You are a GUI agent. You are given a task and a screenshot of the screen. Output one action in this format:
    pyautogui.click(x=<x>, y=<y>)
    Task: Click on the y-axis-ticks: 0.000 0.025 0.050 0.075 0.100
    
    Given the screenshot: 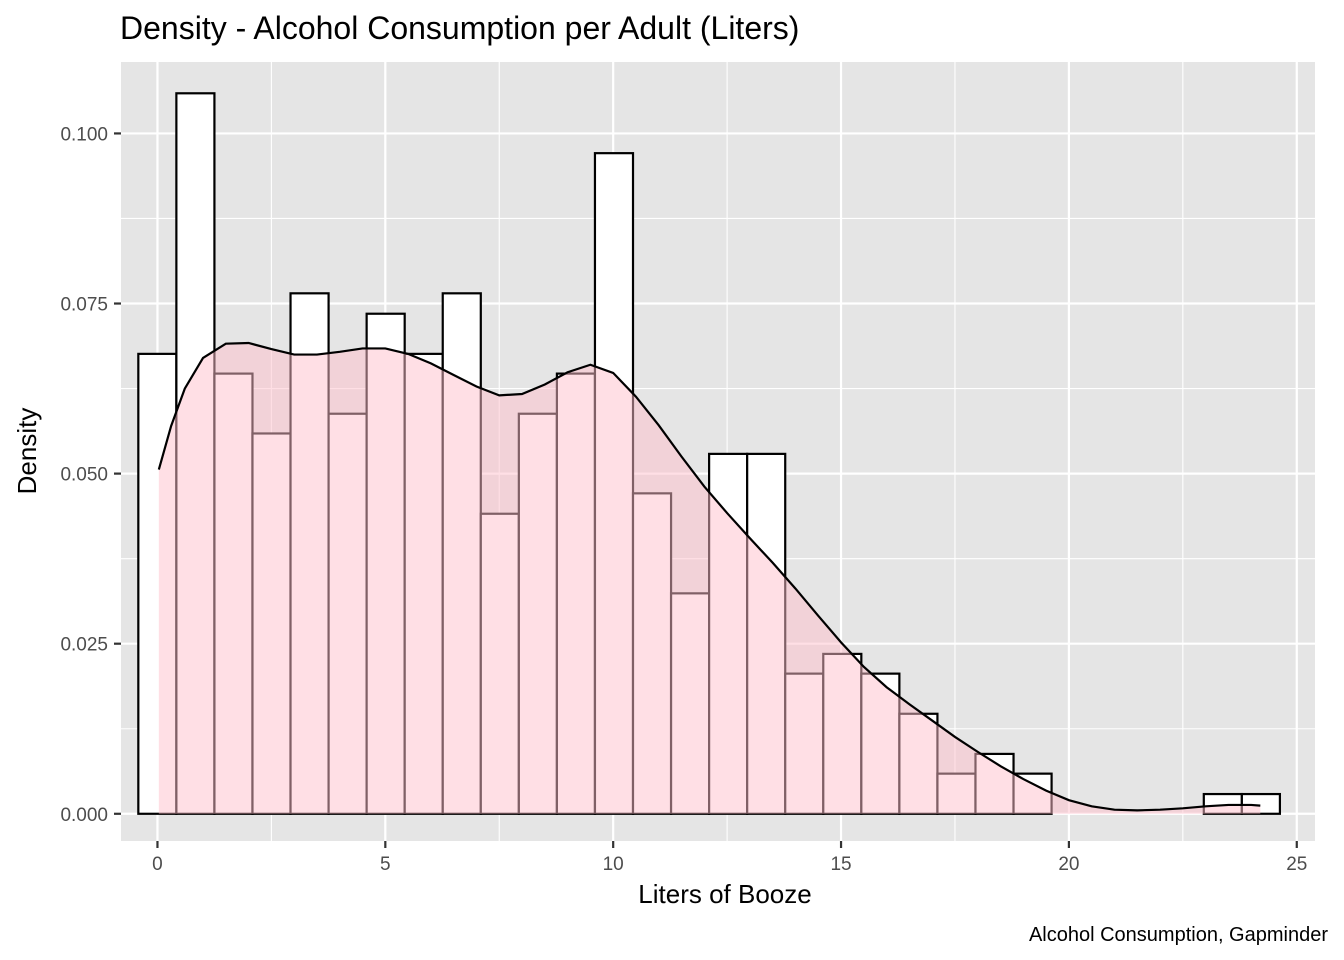 What is the action you would take?
    pyautogui.click(x=90, y=475)
    